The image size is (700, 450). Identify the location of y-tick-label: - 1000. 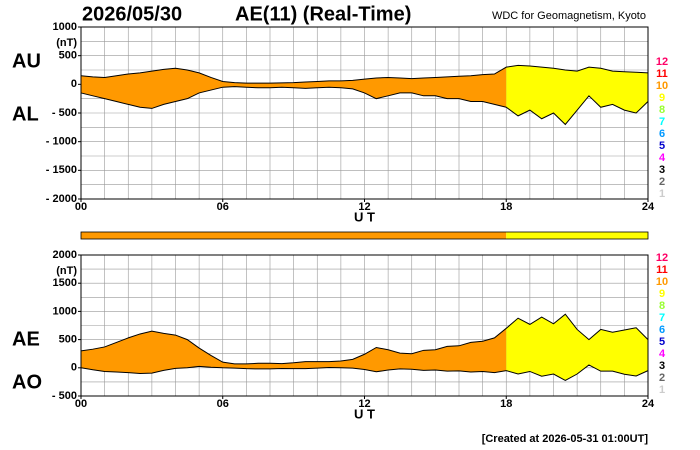
(61, 142).